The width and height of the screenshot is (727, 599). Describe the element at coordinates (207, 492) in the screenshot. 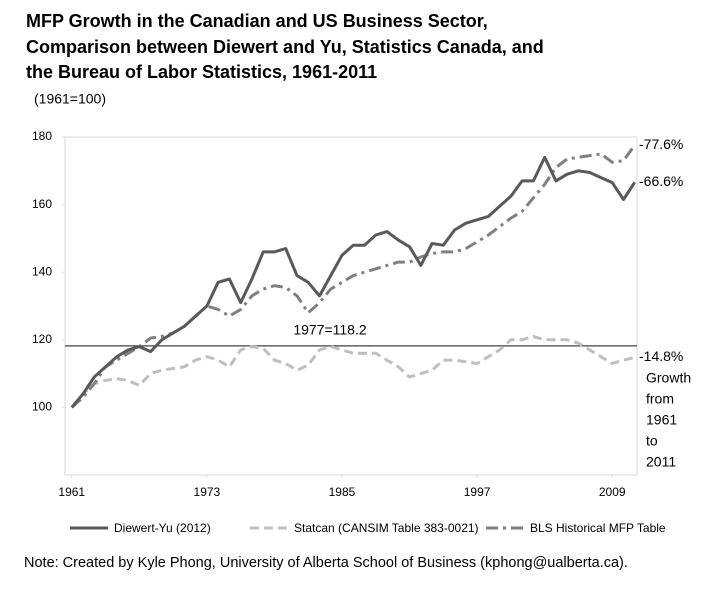

I see `x-tick-label: 1973` at that location.